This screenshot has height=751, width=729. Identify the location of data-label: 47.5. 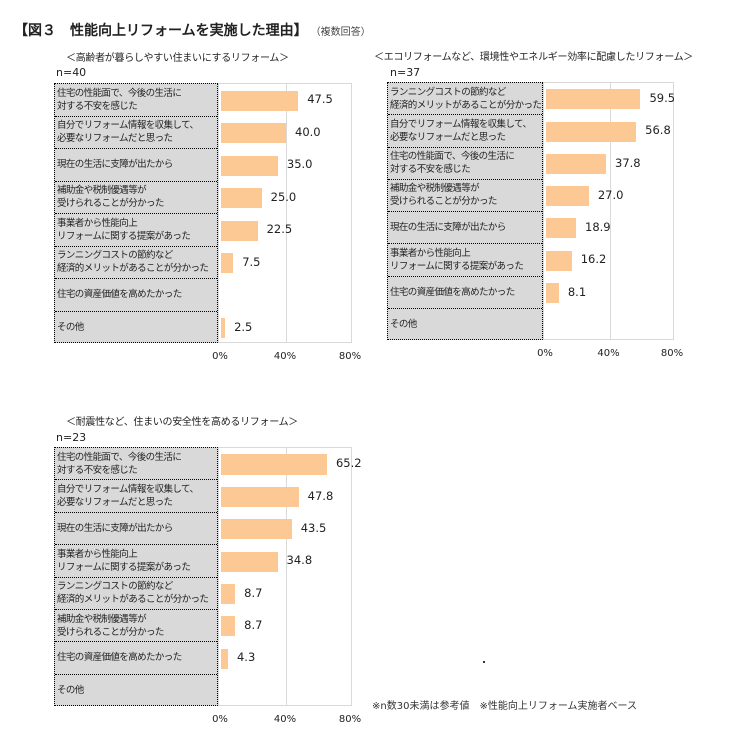
(320, 99).